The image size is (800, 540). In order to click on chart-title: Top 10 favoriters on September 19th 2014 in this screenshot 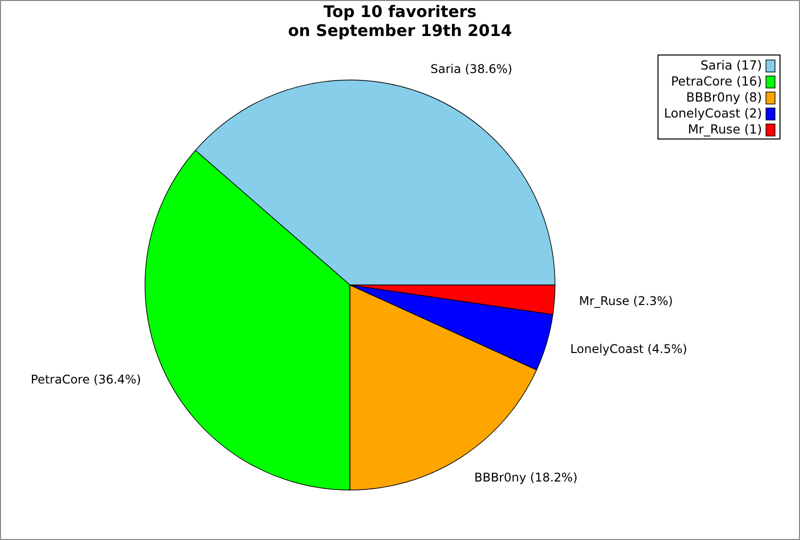, I will do `click(400, 21)`.